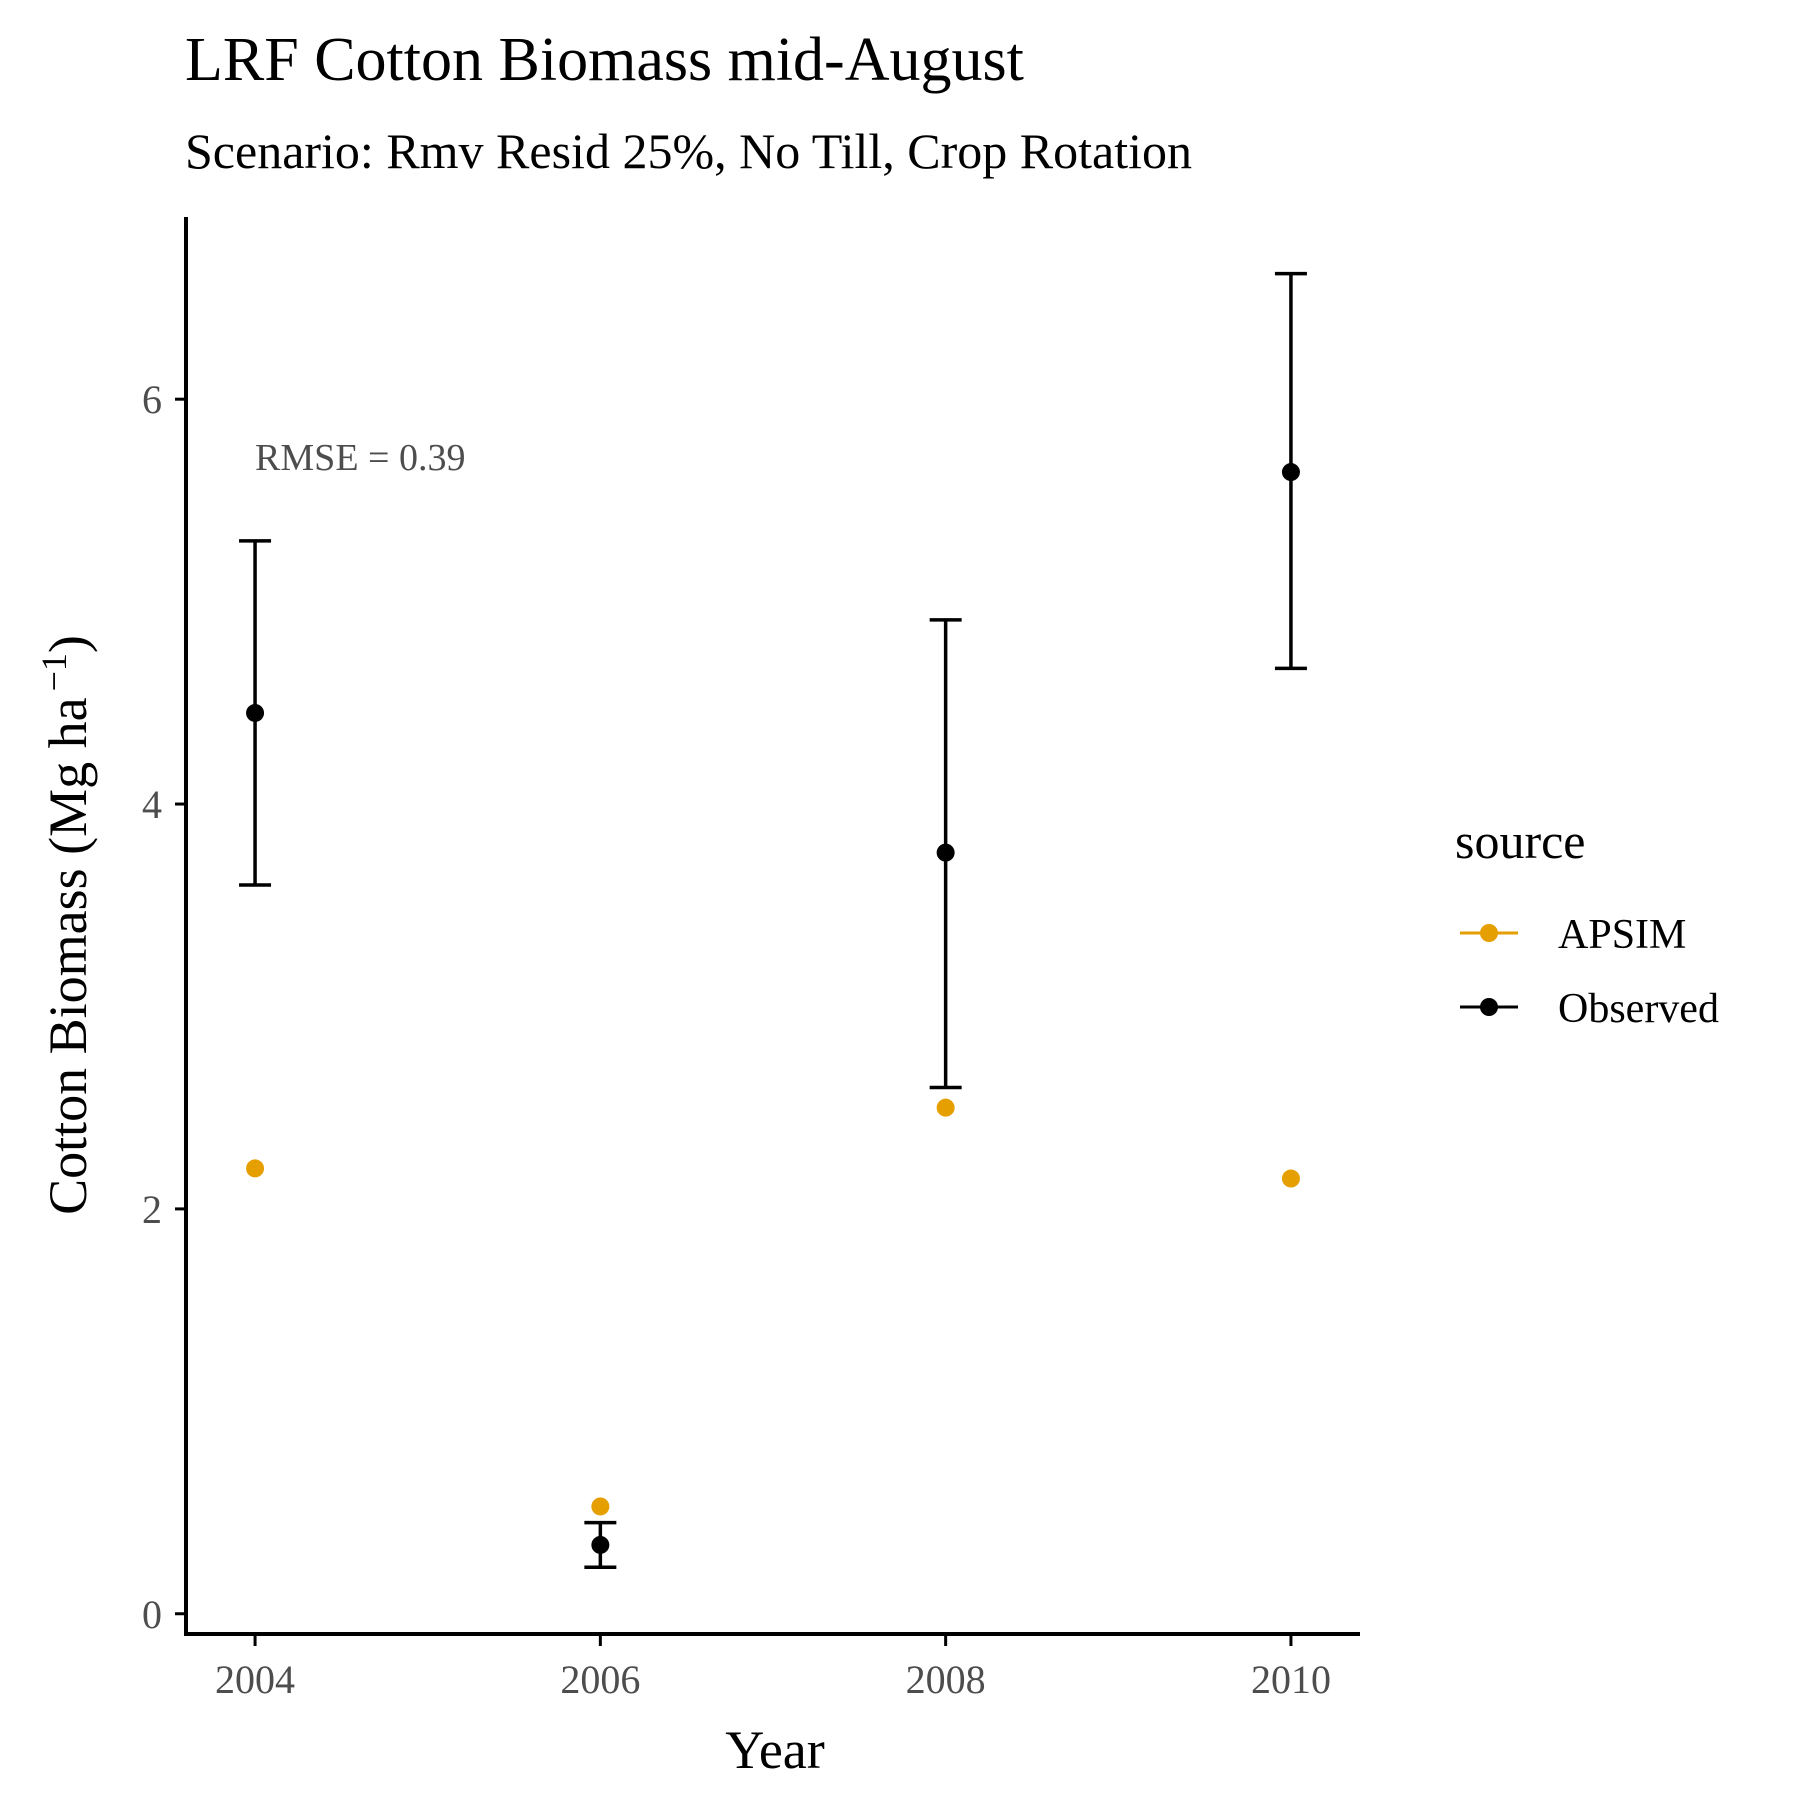 This screenshot has width=1800, height=1800. I want to click on point-observed-2010, so click(1290, 472).